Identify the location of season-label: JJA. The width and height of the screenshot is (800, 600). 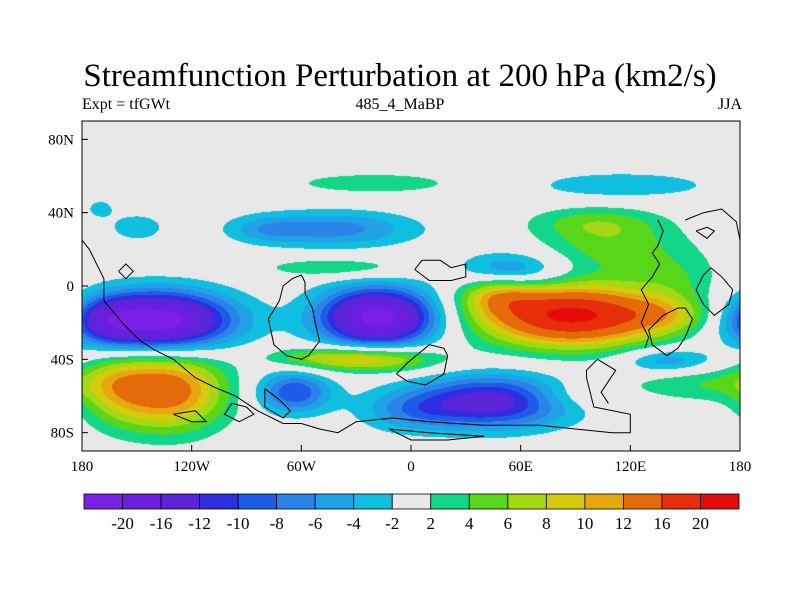
(729, 104).